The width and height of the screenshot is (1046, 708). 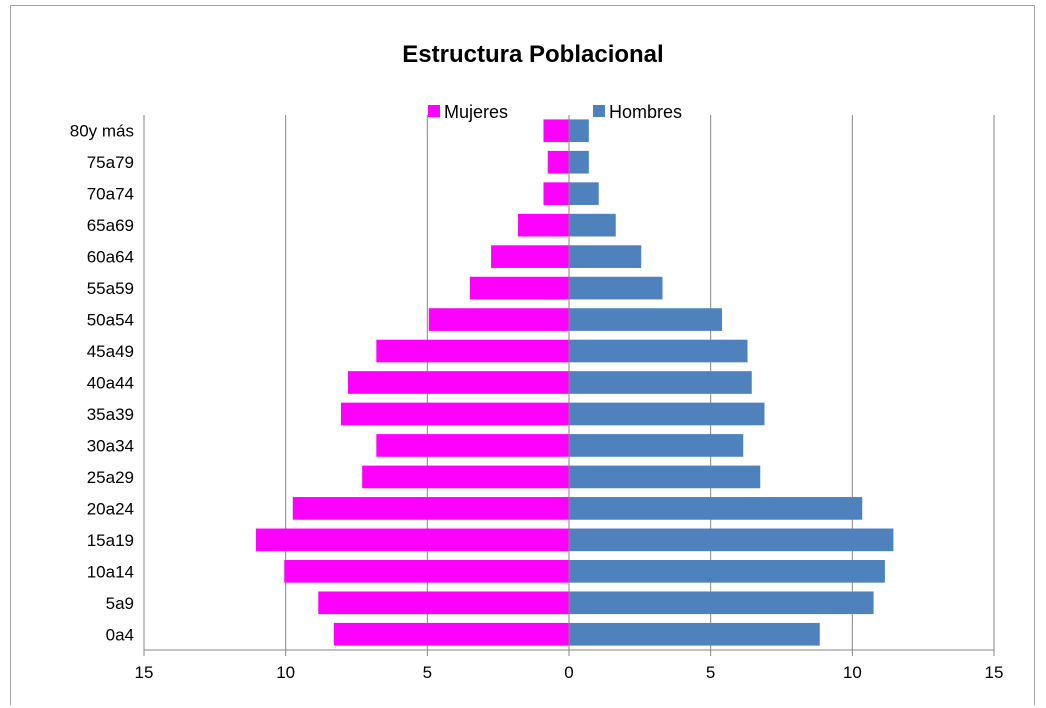 I want to click on legend-swatch-hombres, so click(x=599, y=111).